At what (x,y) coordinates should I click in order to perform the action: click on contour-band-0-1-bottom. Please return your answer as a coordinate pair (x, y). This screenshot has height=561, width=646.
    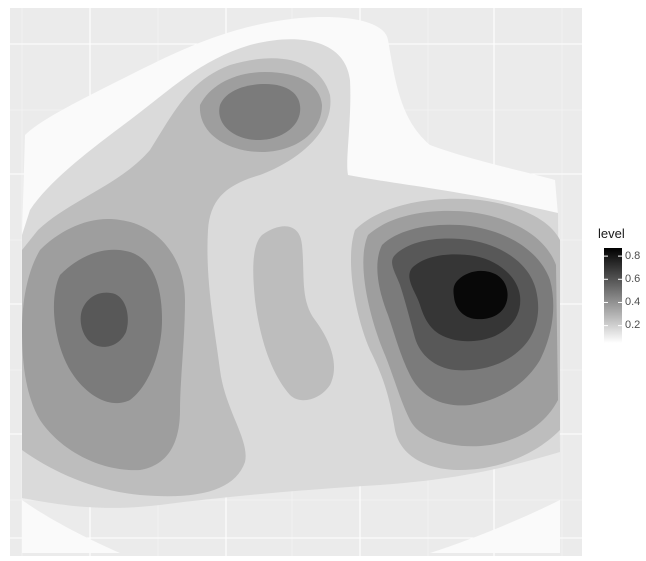
    Looking at the image, I should click on (71, 526).